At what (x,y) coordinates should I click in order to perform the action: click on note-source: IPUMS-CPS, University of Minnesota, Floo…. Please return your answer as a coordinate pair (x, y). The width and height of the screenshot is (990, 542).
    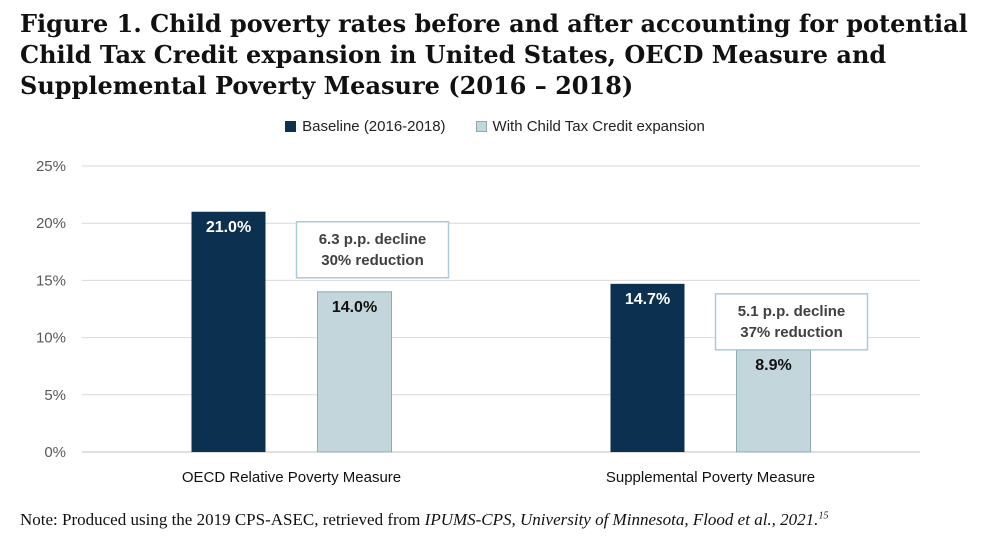
    Looking at the image, I should click on (621, 519).